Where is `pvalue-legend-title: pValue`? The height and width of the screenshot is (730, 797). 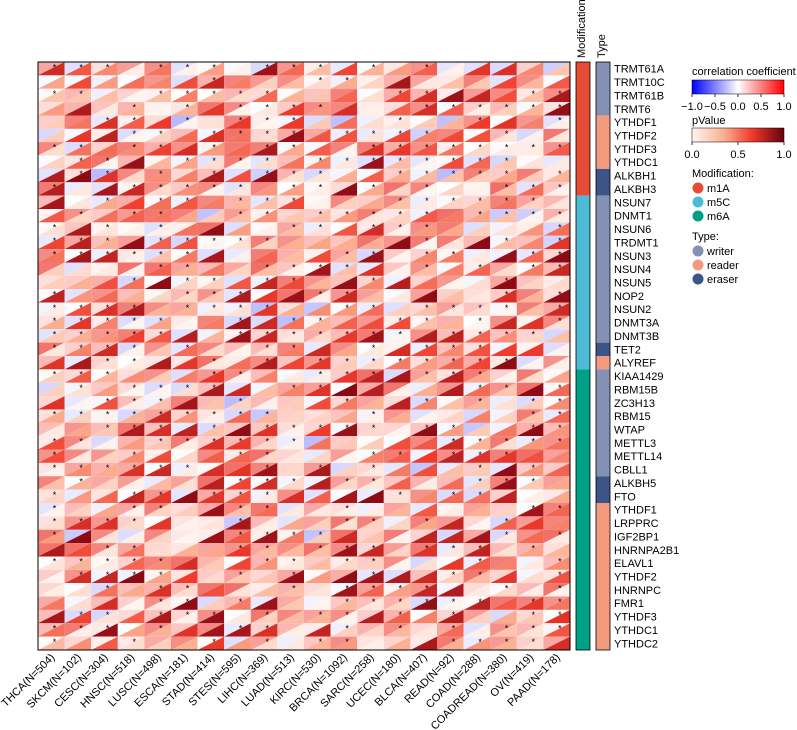
pvalue-legend-title: pValue is located at coordinates (708, 121).